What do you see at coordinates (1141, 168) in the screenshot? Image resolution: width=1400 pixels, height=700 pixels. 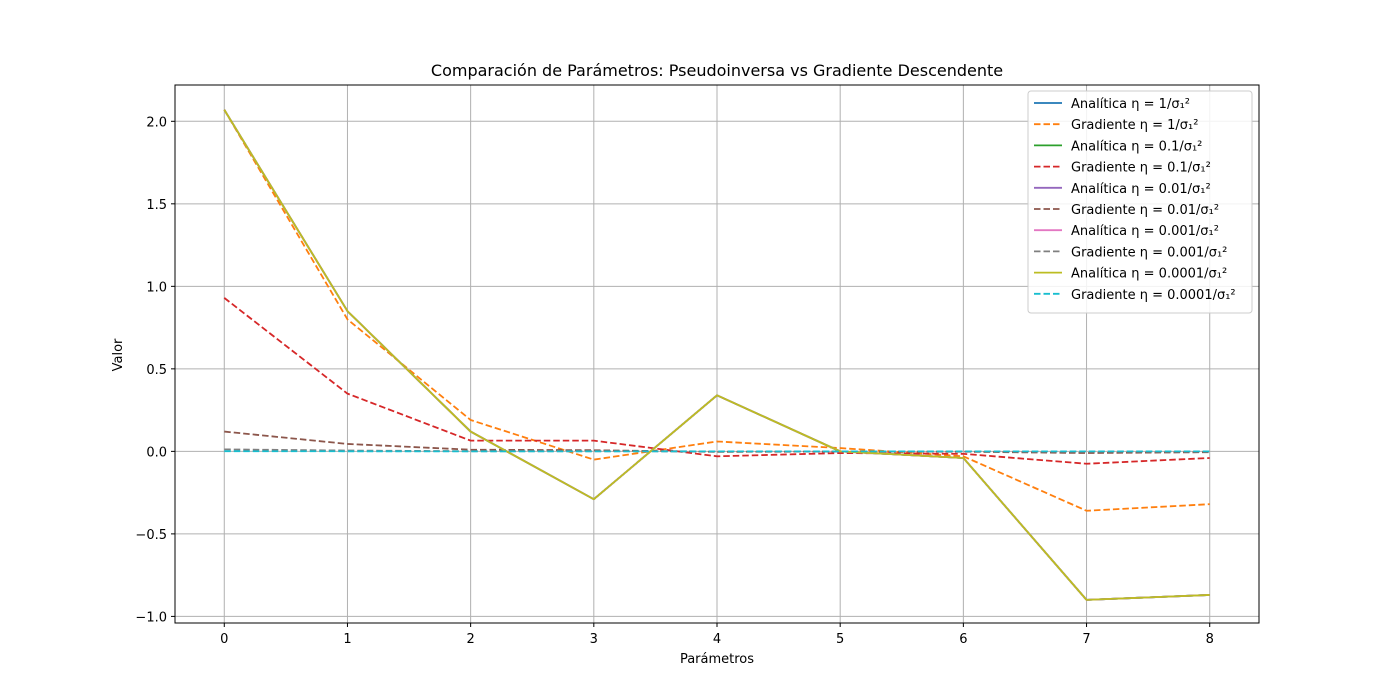 I see `legend-label: Gradiente η = 0.1/σ₁²` at bounding box center [1141, 168].